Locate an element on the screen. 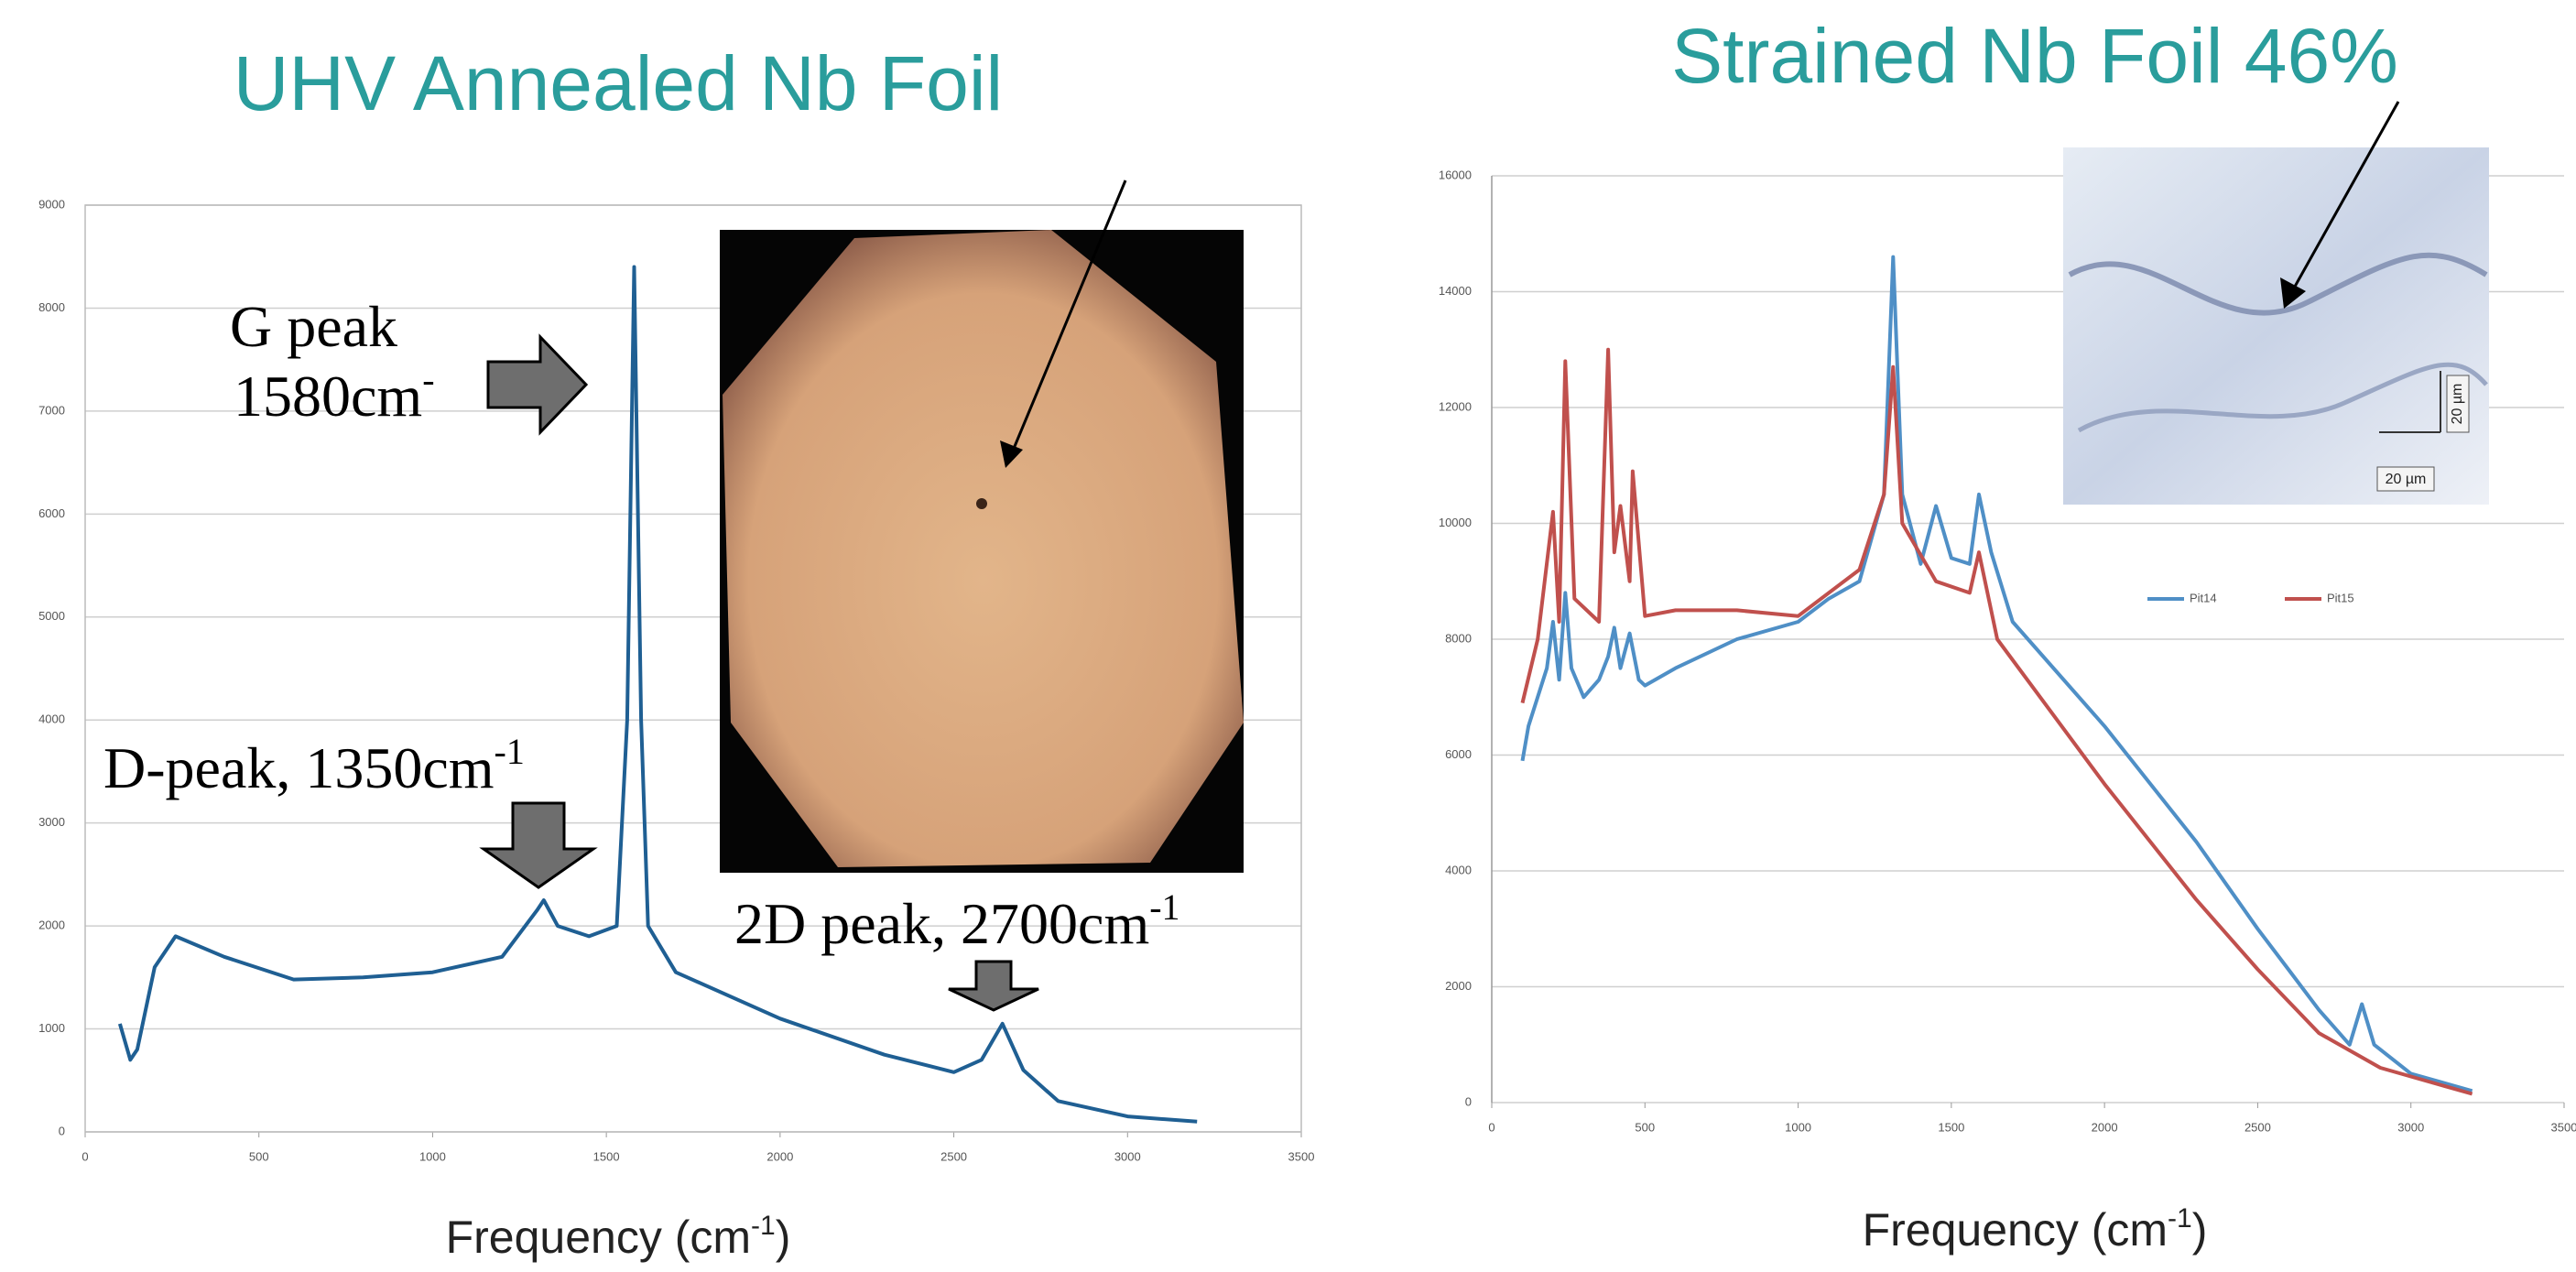  annotation-text: 2D peak, 2700cm is located at coordinates (941, 923).